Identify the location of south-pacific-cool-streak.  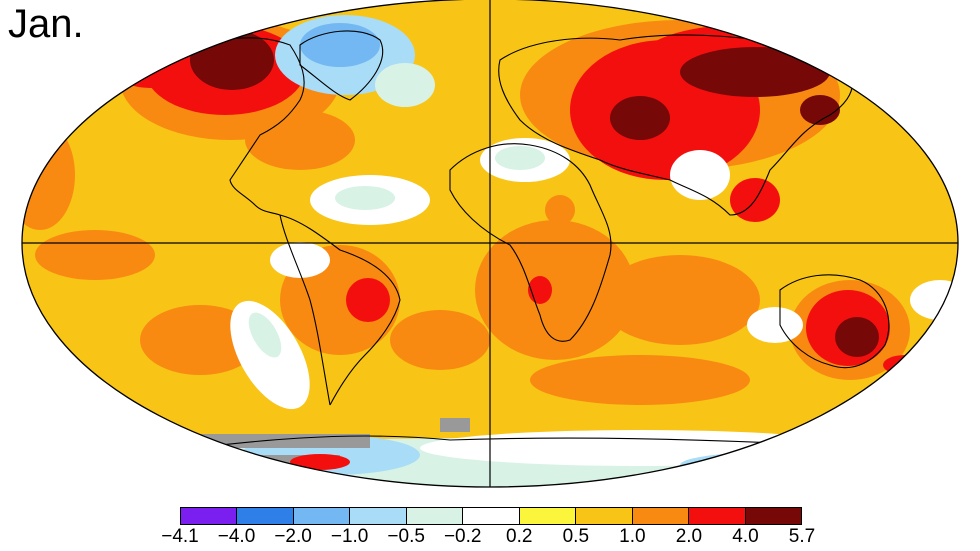
(265, 335).